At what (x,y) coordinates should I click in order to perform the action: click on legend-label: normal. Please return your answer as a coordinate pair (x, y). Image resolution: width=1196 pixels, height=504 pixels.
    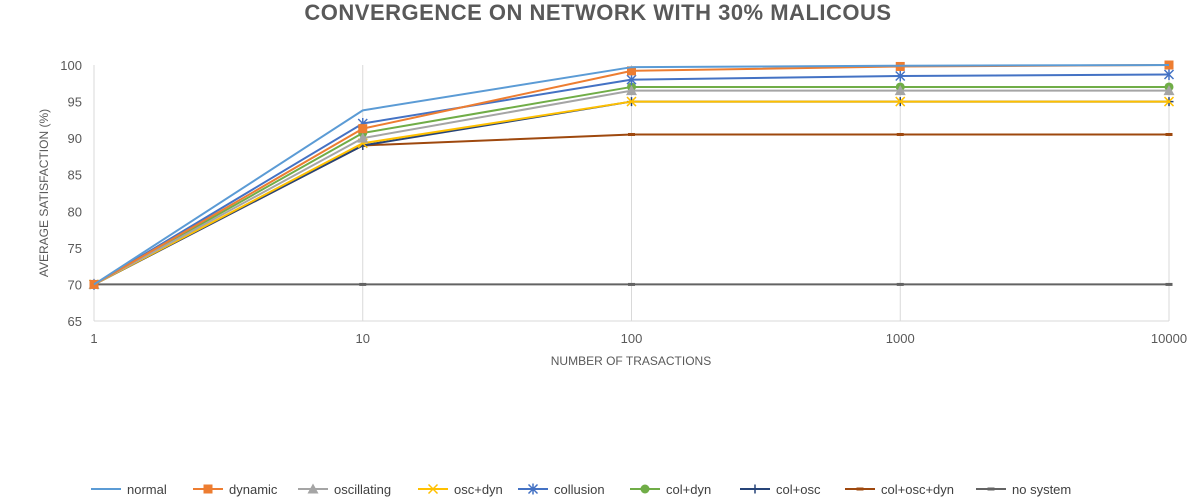
    Looking at the image, I should click on (147, 489).